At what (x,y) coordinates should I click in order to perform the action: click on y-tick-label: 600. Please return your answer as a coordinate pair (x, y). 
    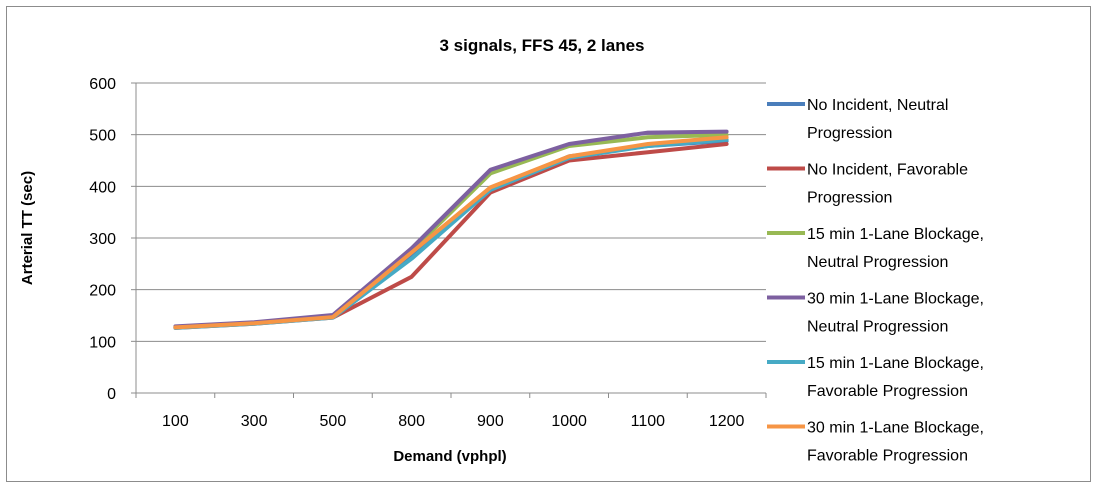
    Looking at the image, I should click on (102, 84).